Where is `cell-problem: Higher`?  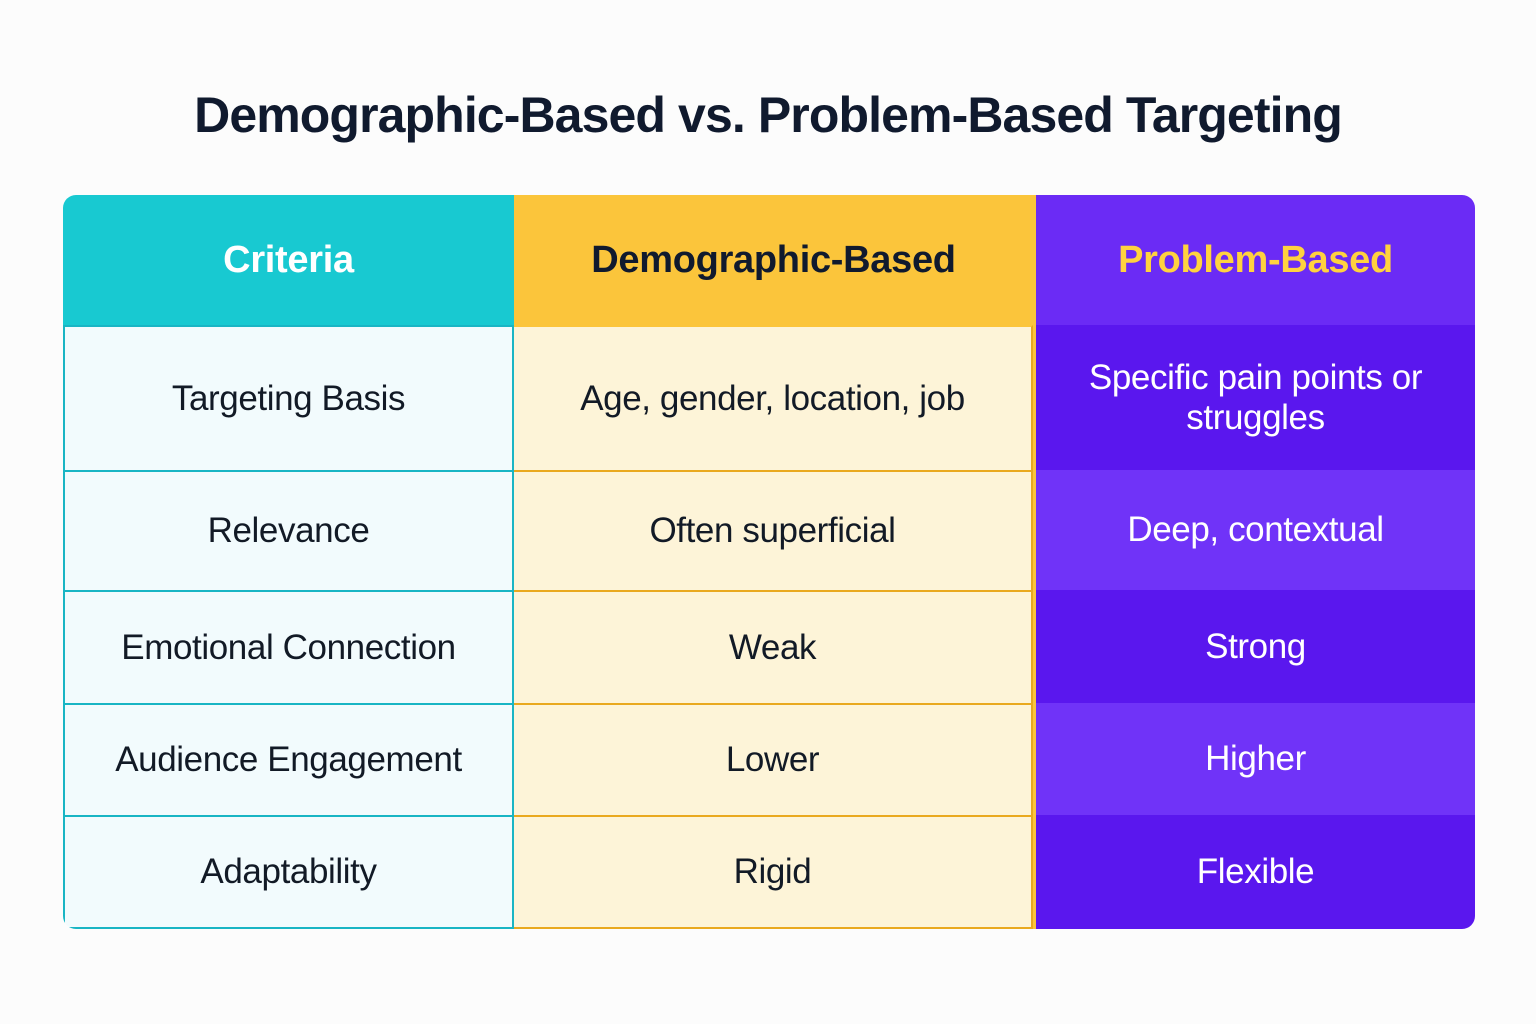 cell-problem: Higher is located at coordinates (1254, 759).